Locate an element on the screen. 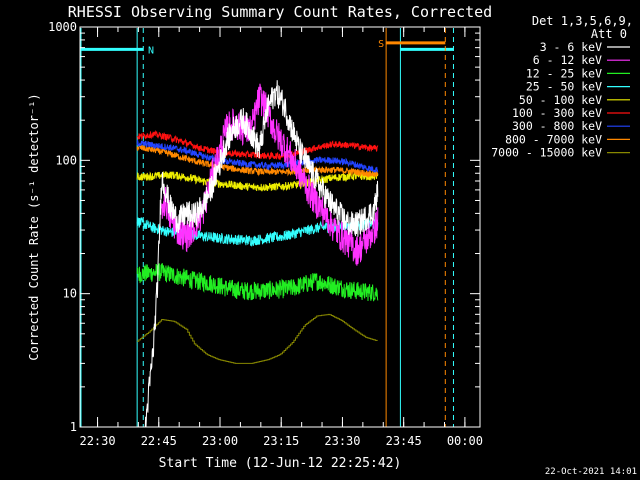 This screenshot has width=640, height=480. legend-label: 300 - 800 keV is located at coordinates (557, 126).